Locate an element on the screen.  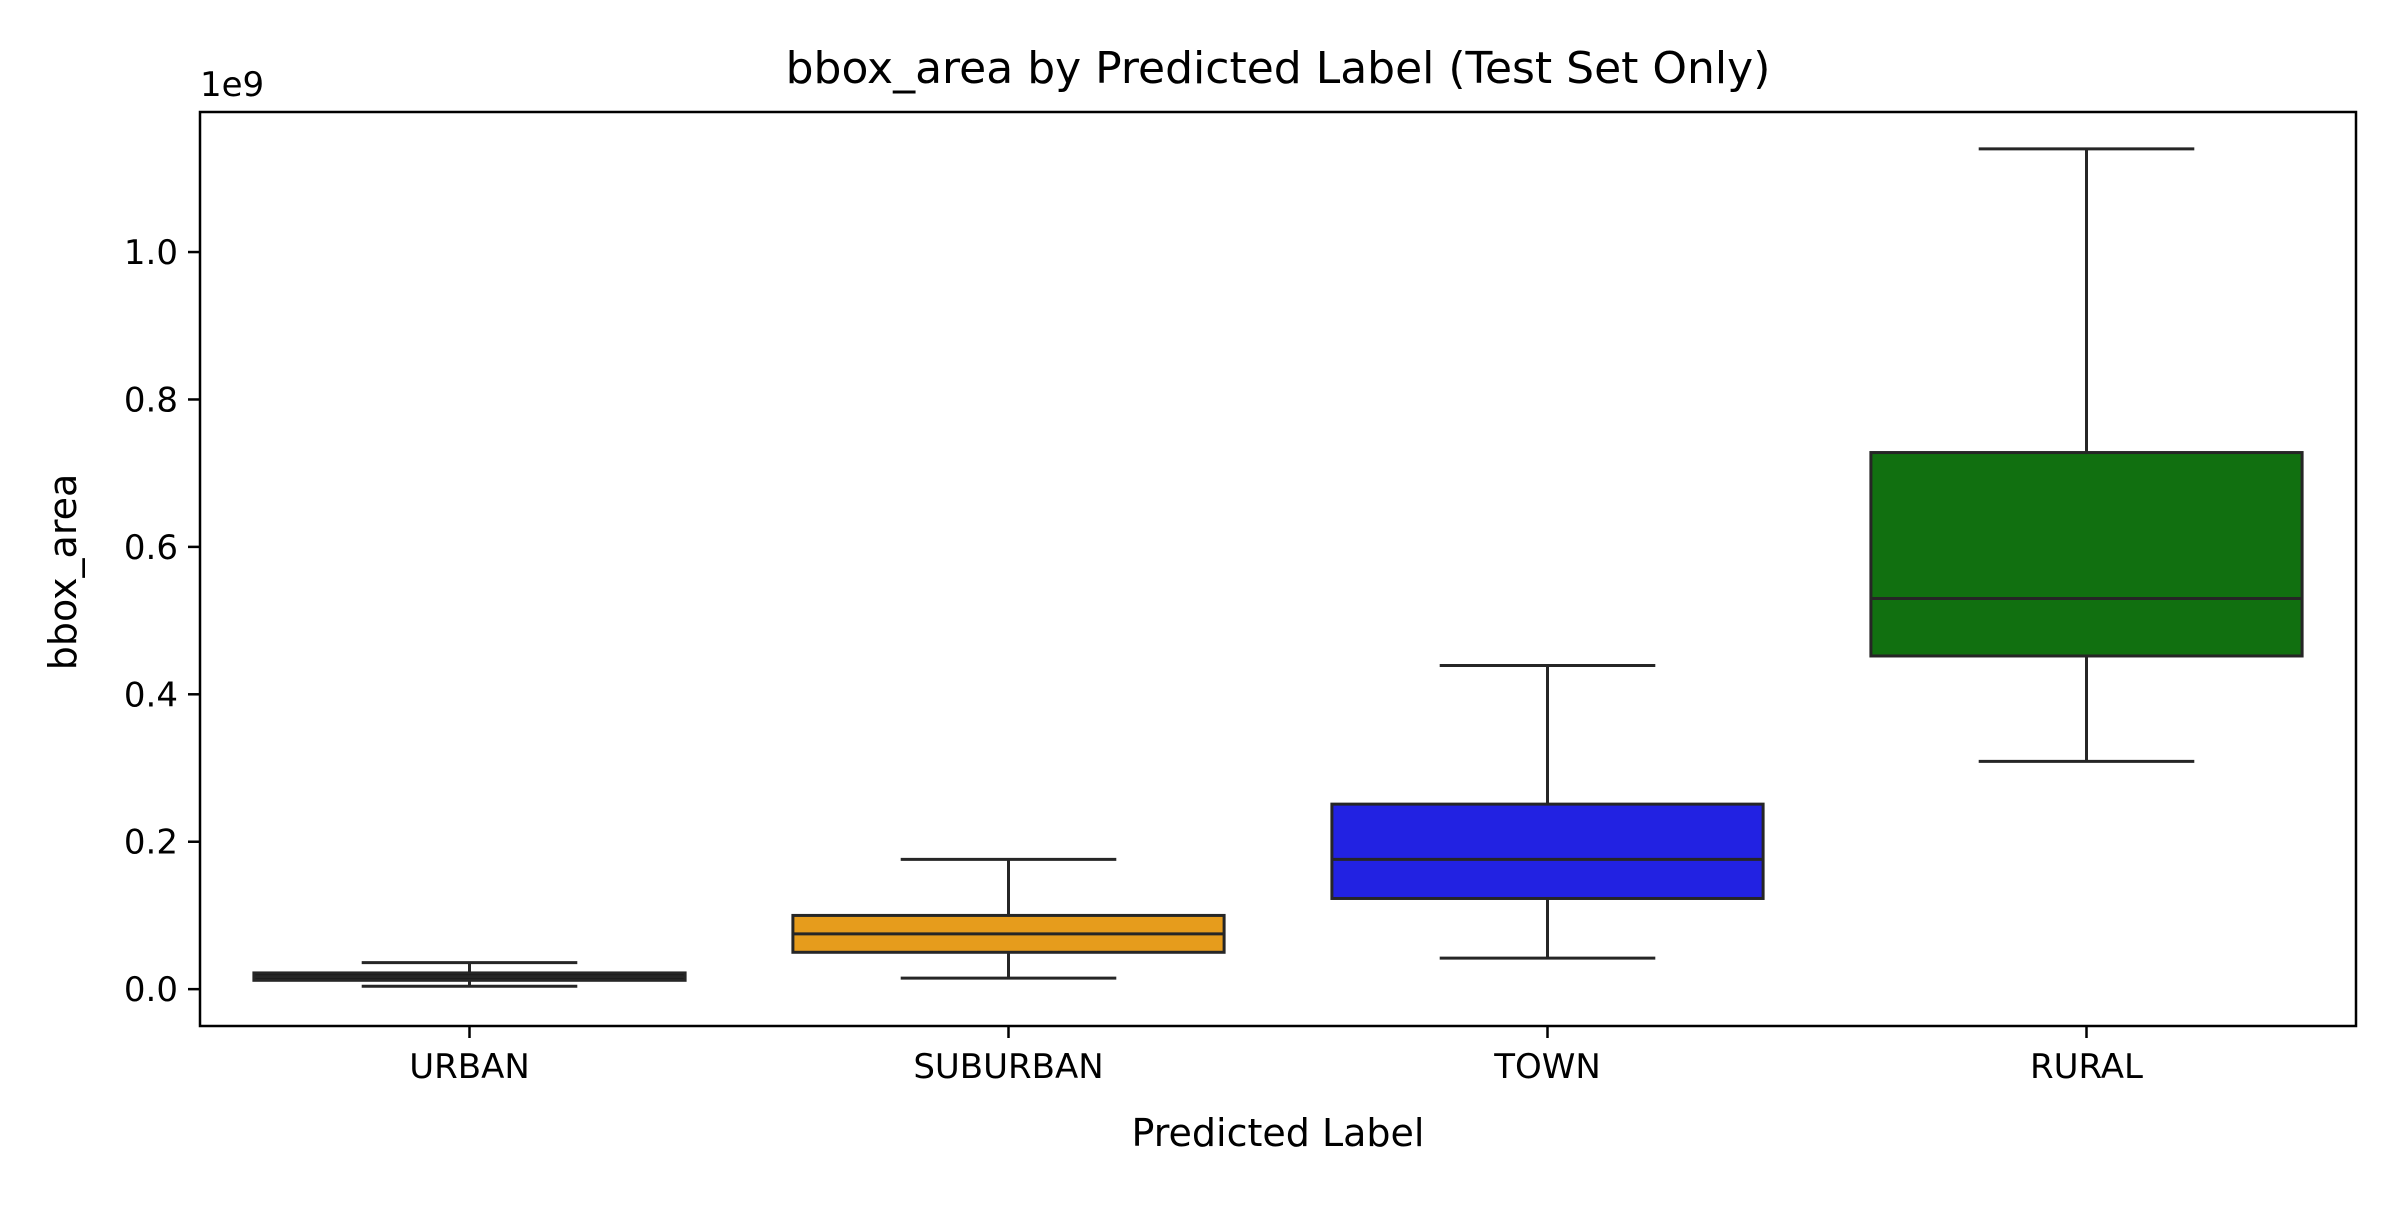
x-axis-label: Predicted Label is located at coordinates (1278, 1133).